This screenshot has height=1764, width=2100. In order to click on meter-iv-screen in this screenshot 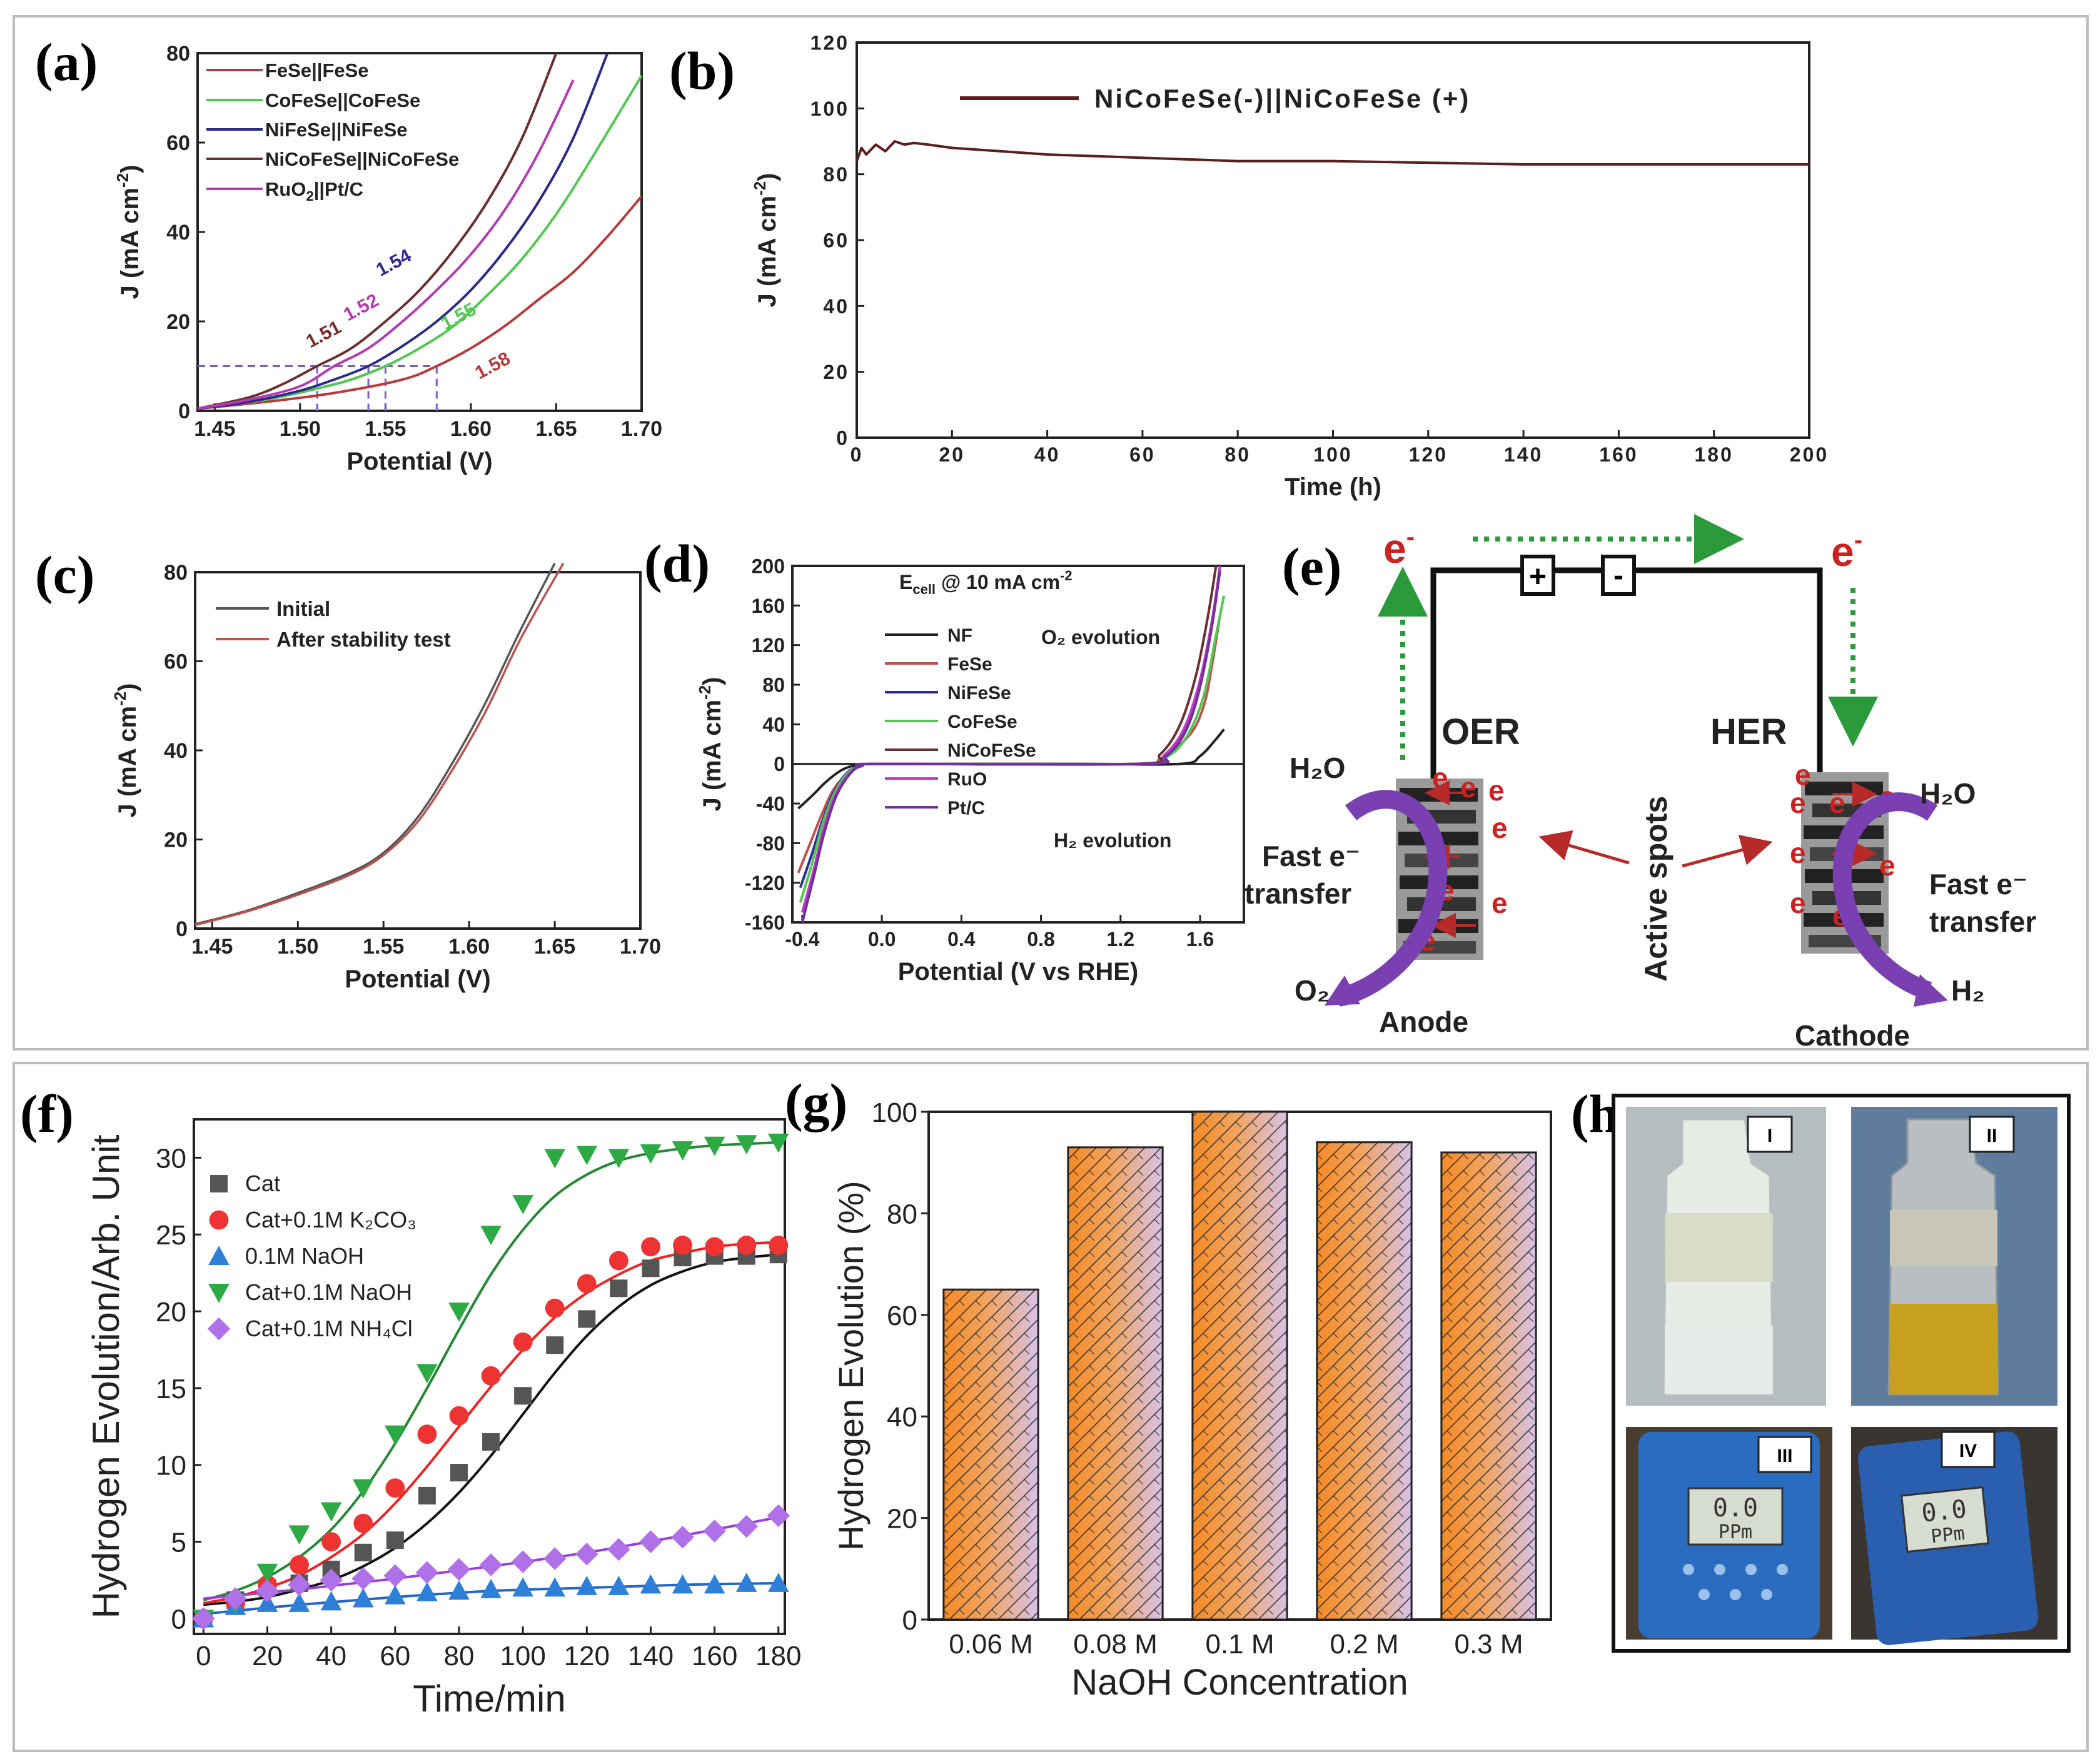, I will do `click(1945, 1519)`.